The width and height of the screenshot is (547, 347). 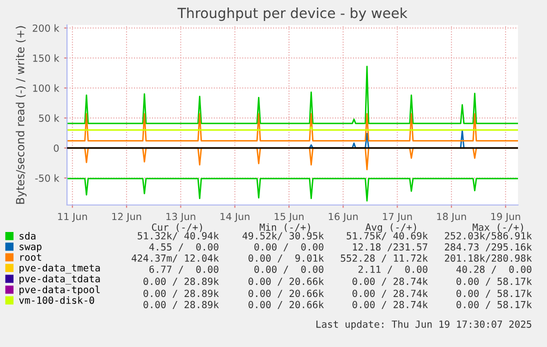 I want to click on text: 201.18k/280.98k, so click(x=488, y=258).